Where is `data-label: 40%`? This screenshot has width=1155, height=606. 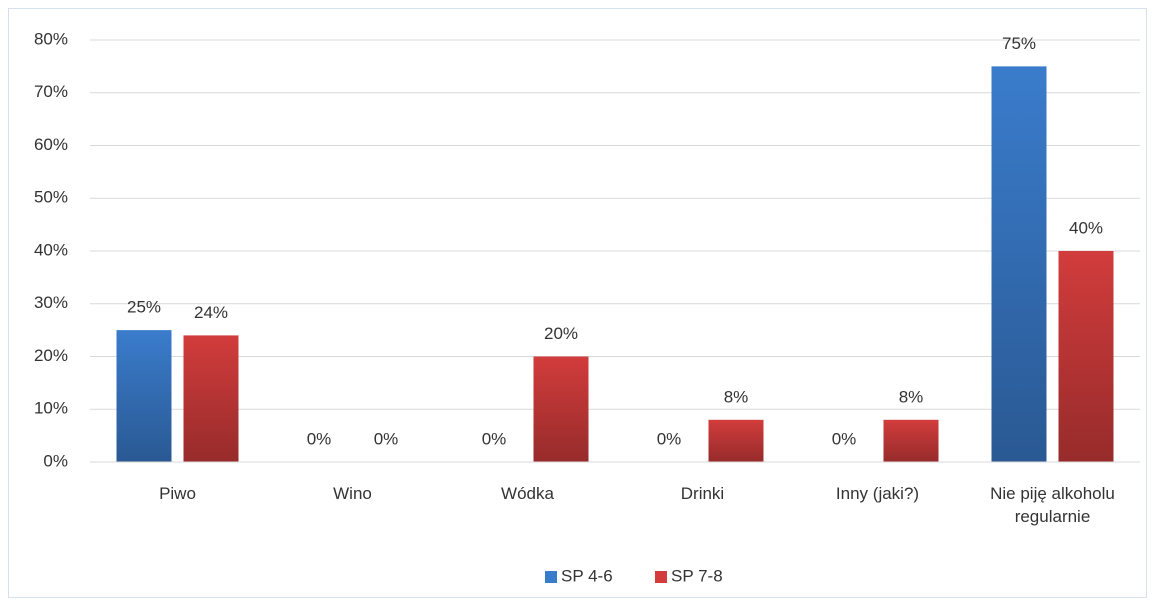 data-label: 40% is located at coordinates (1086, 227).